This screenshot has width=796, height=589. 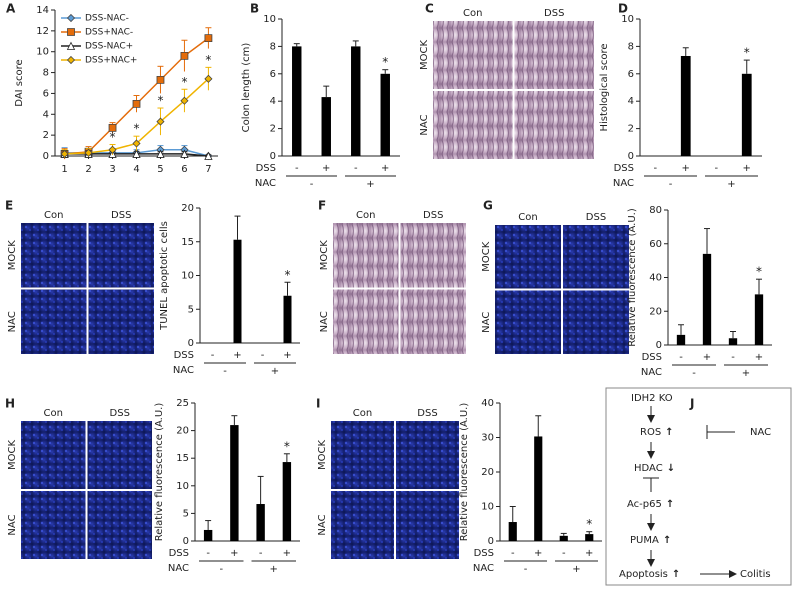 What do you see at coordinates (691, 404) in the screenshot?
I see `panel-label: J` at bounding box center [691, 404].